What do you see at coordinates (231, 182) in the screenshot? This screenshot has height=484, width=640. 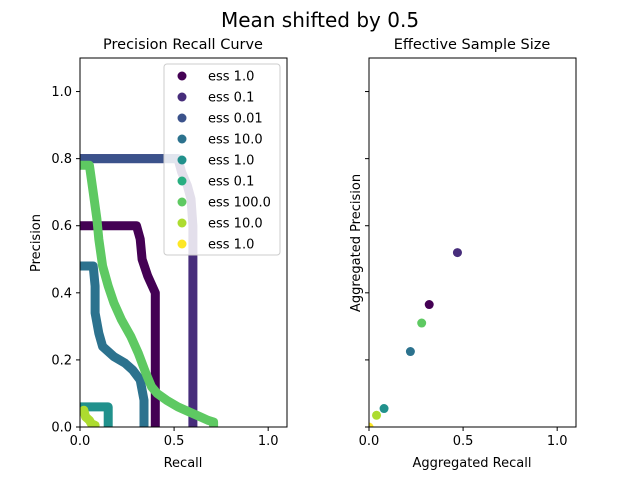 I see `legend-label-5: ess 0.1` at bounding box center [231, 182].